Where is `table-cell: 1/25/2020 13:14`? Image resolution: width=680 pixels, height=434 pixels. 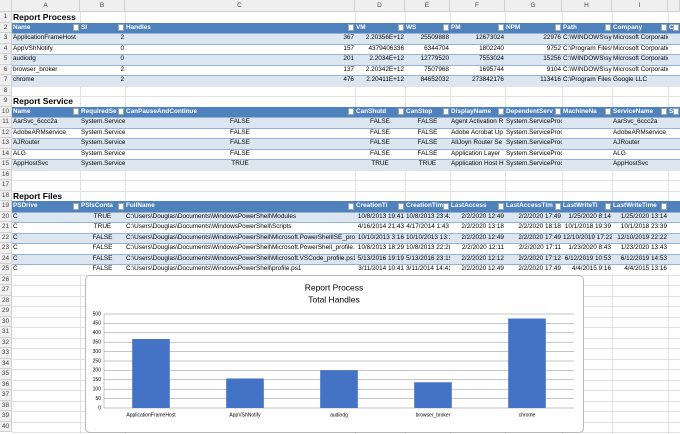
table-cell: 1/25/2020 13:14 is located at coordinates (643, 216).